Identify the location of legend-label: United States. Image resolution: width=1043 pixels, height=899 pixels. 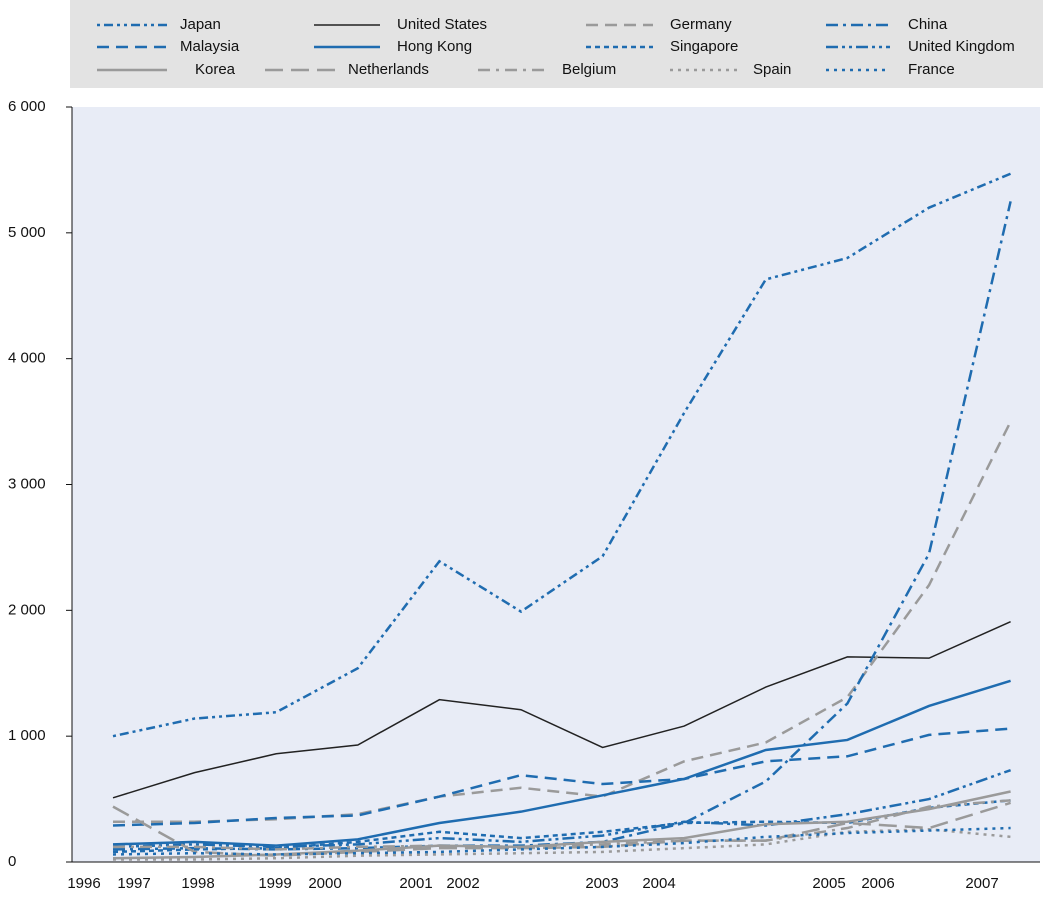
(442, 24).